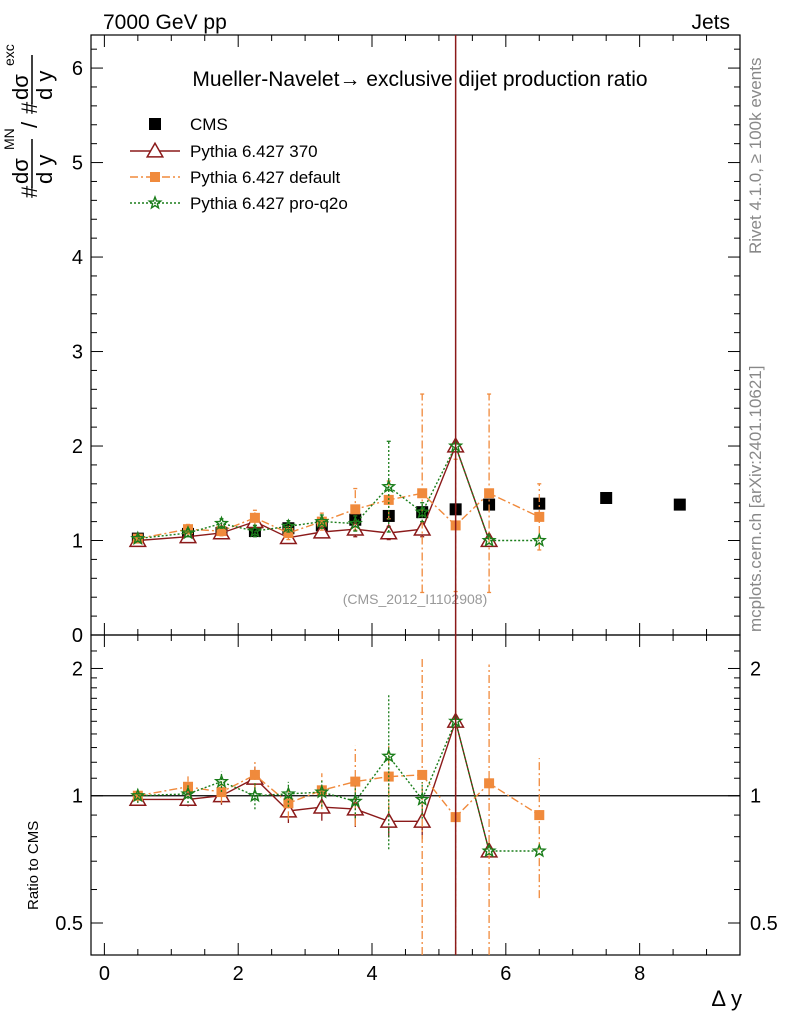 This screenshot has width=786, height=1024. What do you see at coordinates (238, 974) in the screenshot?
I see `x-tick-label: 2` at bounding box center [238, 974].